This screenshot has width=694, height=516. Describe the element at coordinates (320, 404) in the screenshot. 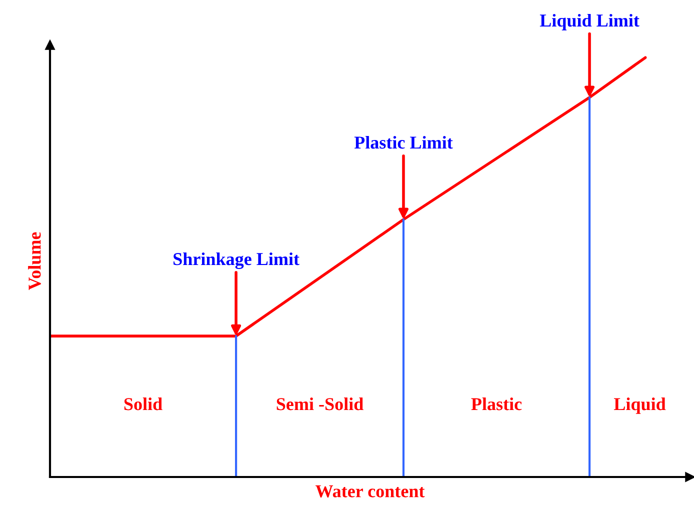

I see `annotation: Semi -Solid` at that location.